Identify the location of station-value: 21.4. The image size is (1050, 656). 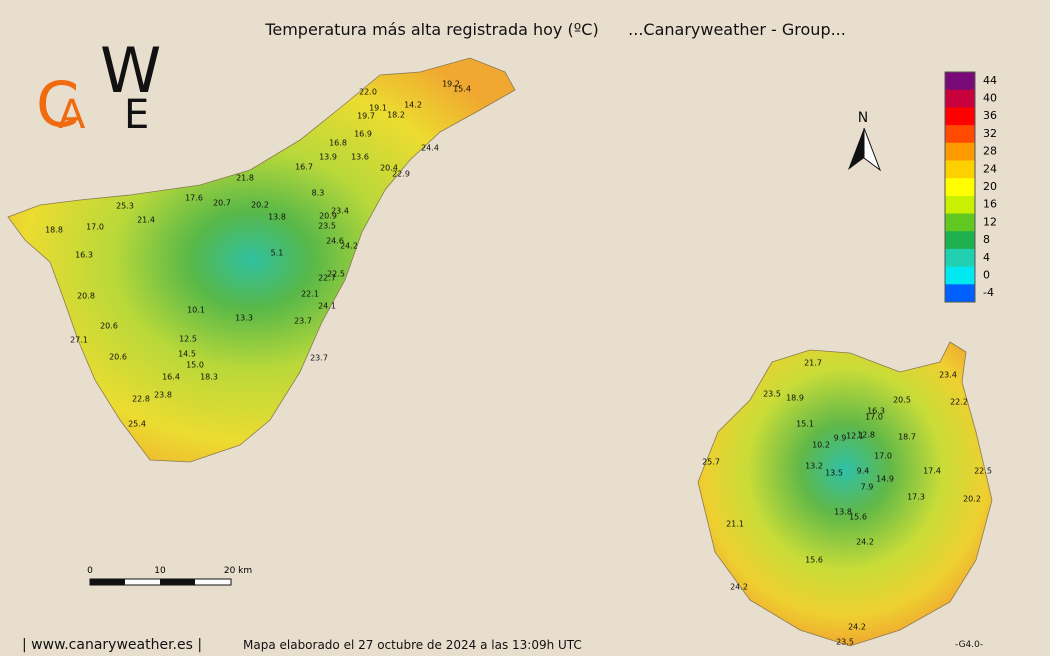
(146, 220).